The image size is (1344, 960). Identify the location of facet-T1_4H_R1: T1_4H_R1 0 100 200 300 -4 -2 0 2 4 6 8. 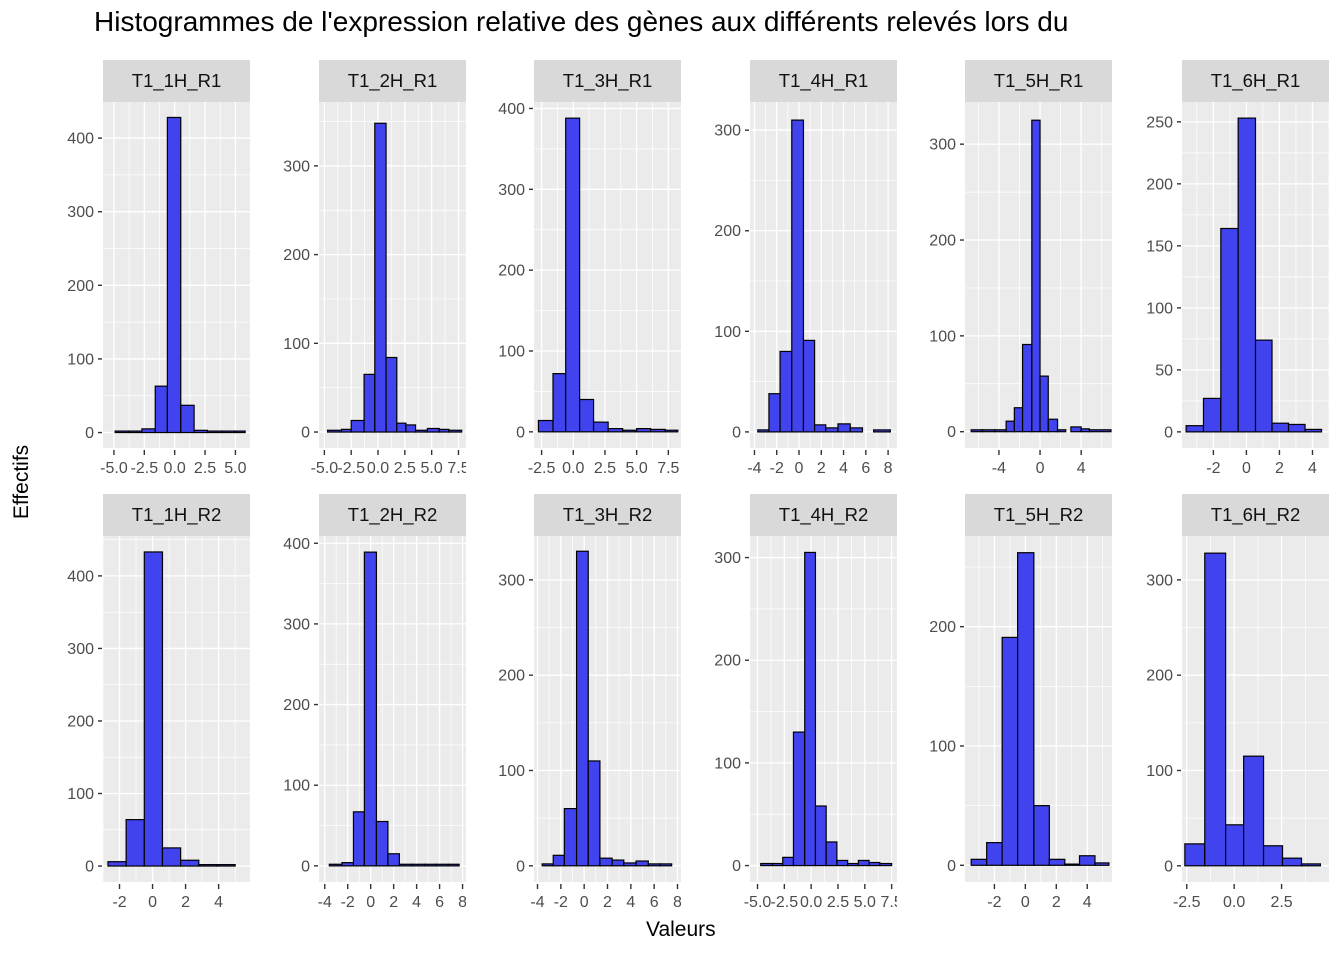
(787, 271).